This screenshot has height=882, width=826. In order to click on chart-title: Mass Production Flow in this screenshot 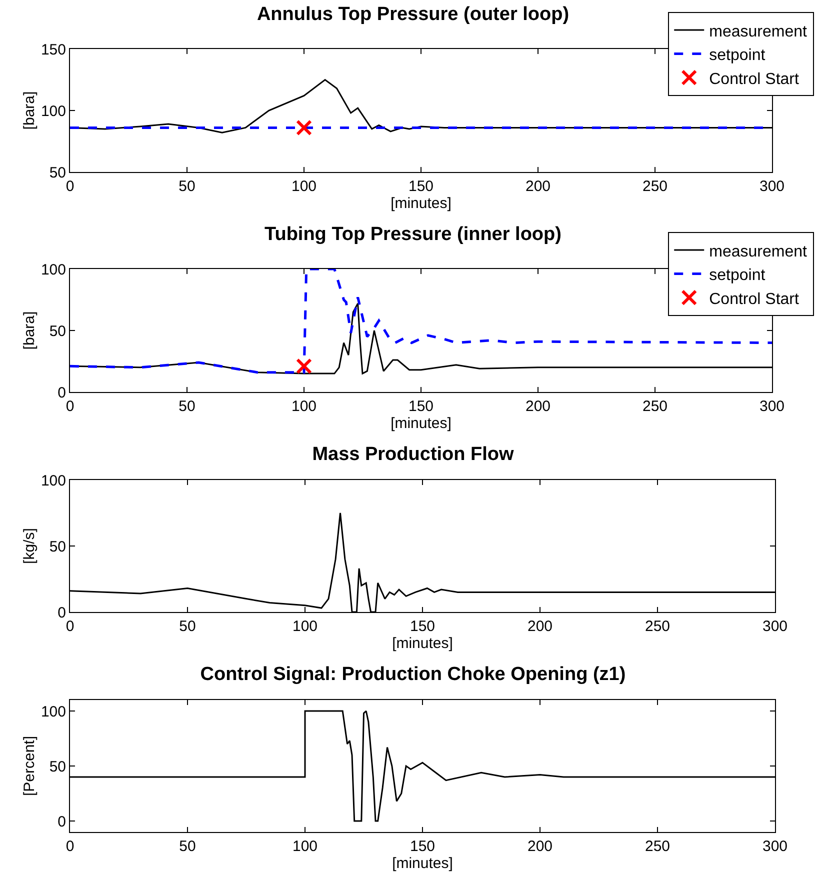, I will do `click(413, 454)`.